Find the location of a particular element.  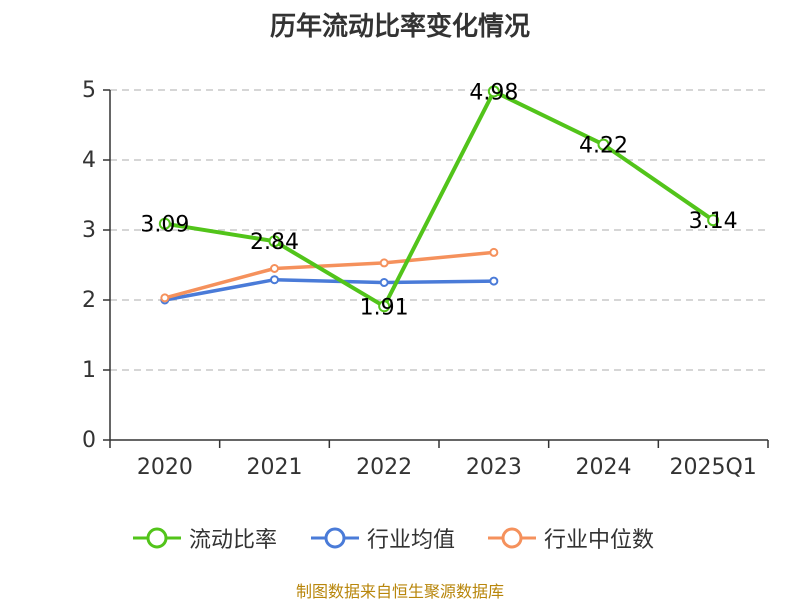

legend-item-industry-mean: 行业均值 is located at coordinates (383, 538).